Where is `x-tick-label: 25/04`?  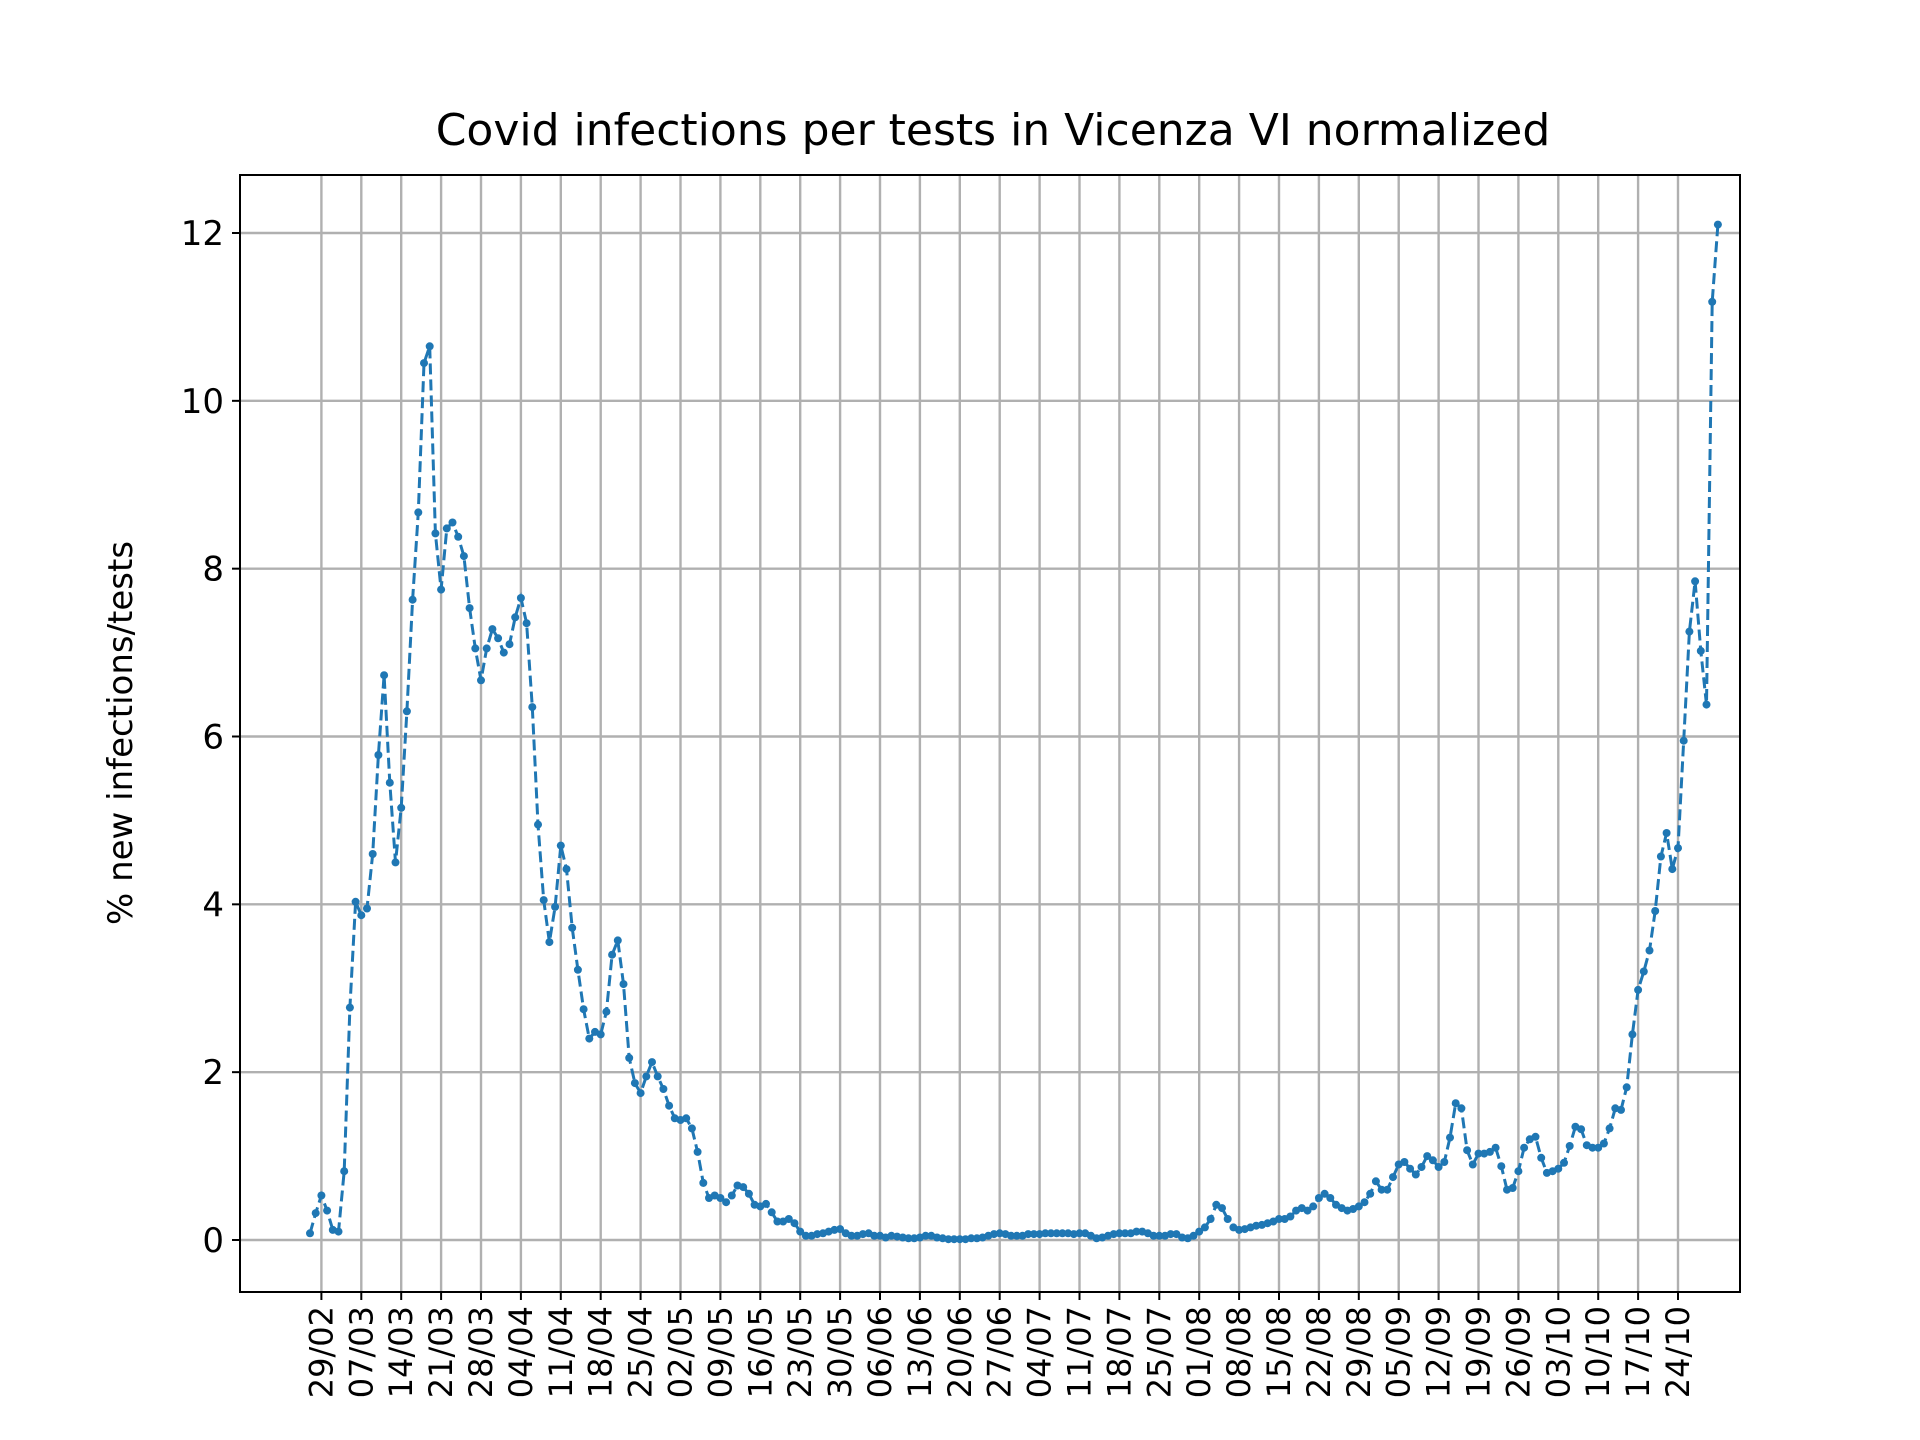 x-tick-label: 25/04 is located at coordinates (641, 1352).